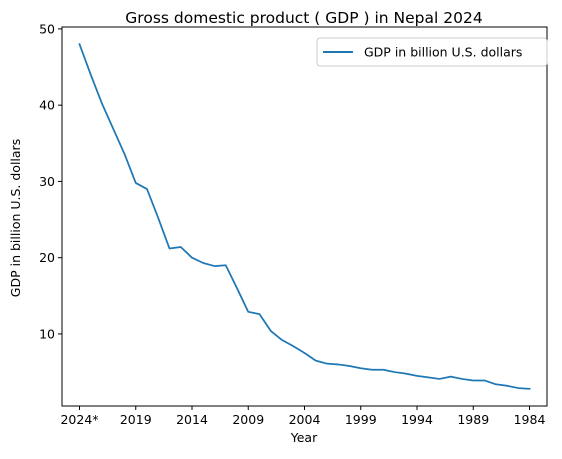  What do you see at coordinates (47, 333) in the screenshot?
I see `y-tick-label: 10` at bounding box center [47, 333].